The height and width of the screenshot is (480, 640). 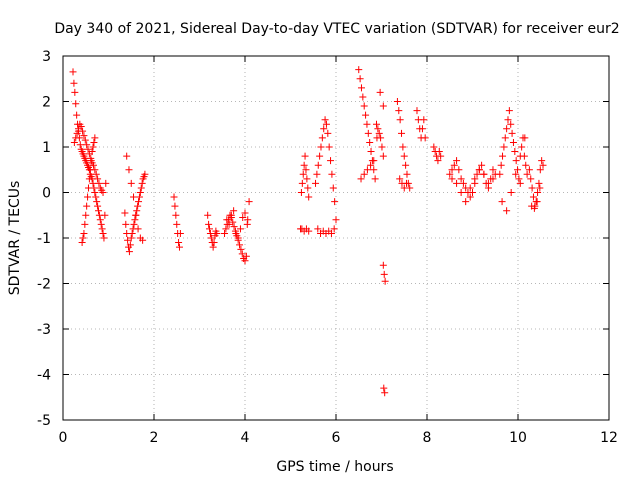 I want to click on y-tick-label: 0, so click(x=46, y=194).